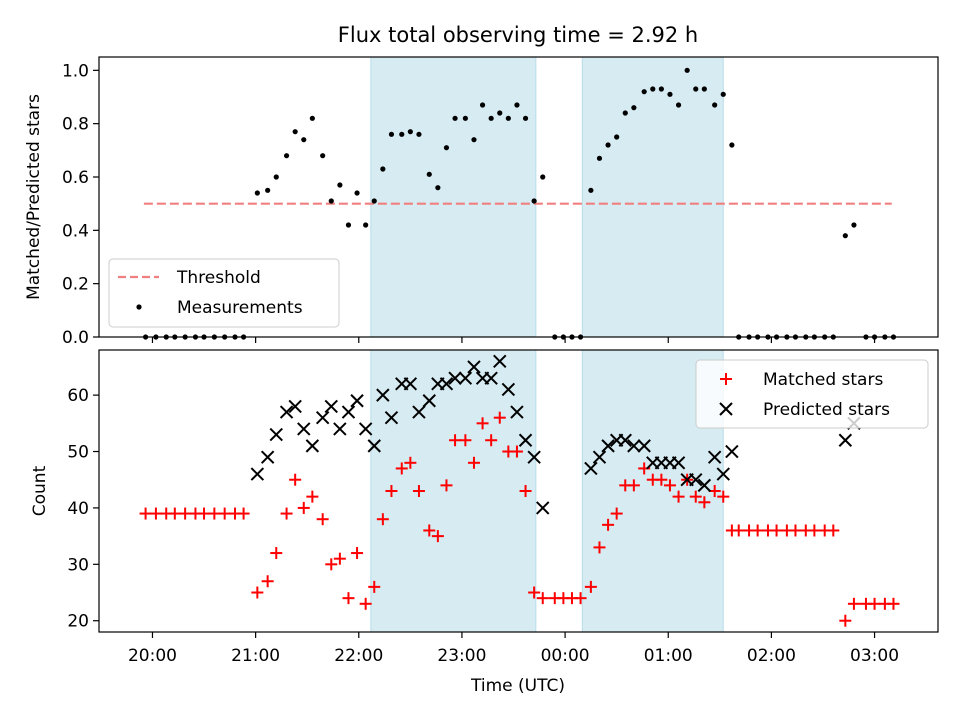 The height and width of the screenshot is (720, 960). Describe the element at coordinates (513, 340) in the screenshot. I see `top-x-ticks` at that location.